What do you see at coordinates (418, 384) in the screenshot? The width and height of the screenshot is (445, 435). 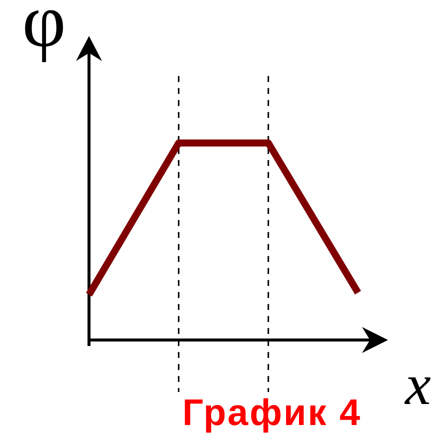 I see `x-axis-title: x` at bounding box center [418, 384].